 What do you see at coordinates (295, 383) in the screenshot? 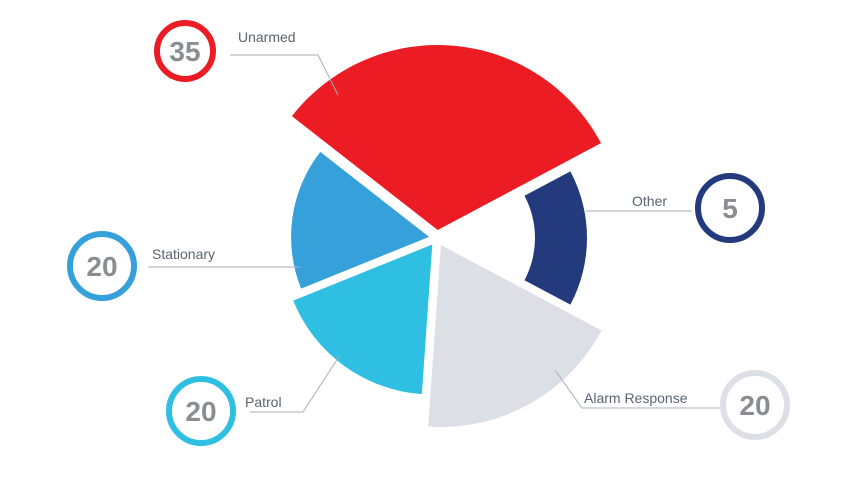
I see `leader-line-patrol` at bounding box center [295, 383].